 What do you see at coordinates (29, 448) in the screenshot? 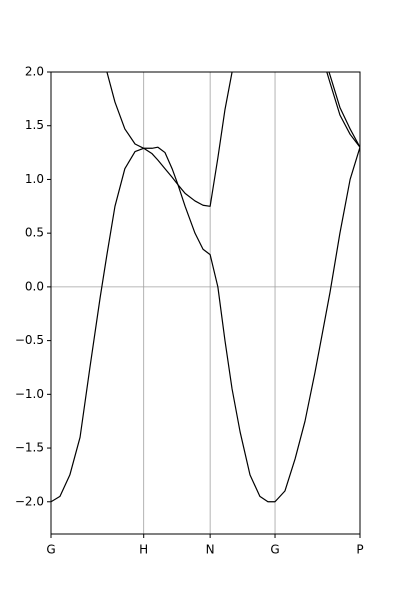
I see `y-tick-label: −1.5` at bounding box center [29, 448].